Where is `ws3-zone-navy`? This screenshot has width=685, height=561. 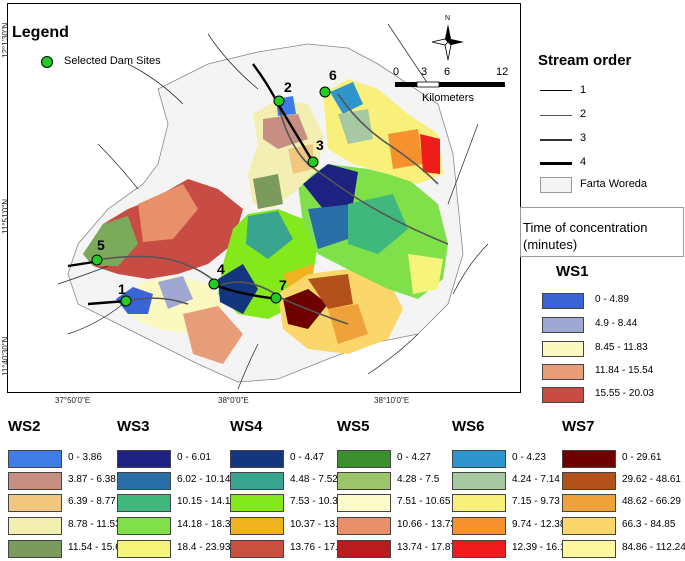
ws3-zone-navy is located at coordinates (330, 186).